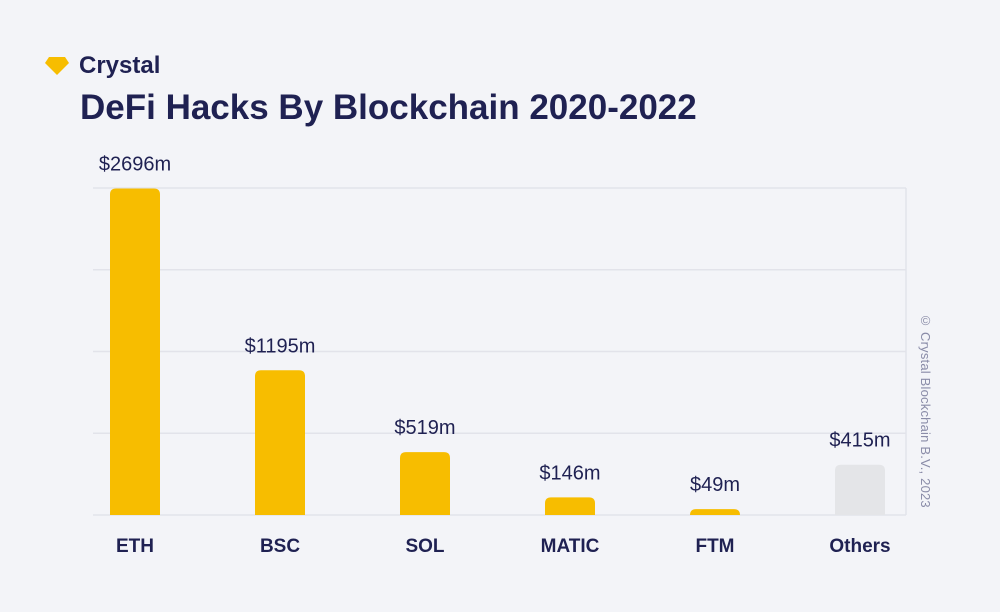  Describe the element at coordinates (715, 512) in the screenshot. I see `bar-ftm` at that location.